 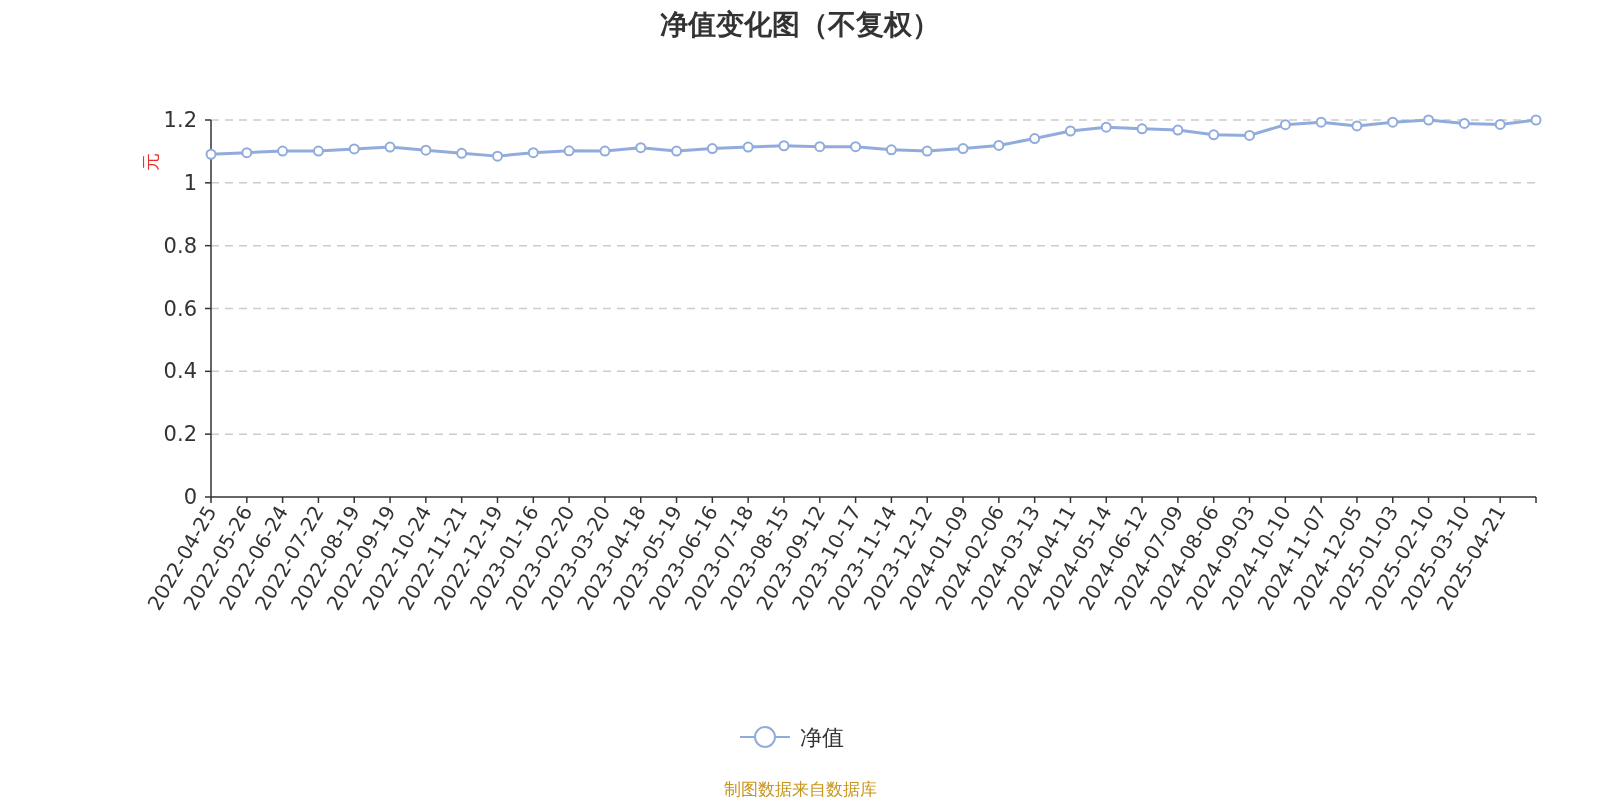 What do you see at coordinates (180, 371) in the screenshot?
I see `y-tick-label: 0.4` at bounding box center [180, 371].